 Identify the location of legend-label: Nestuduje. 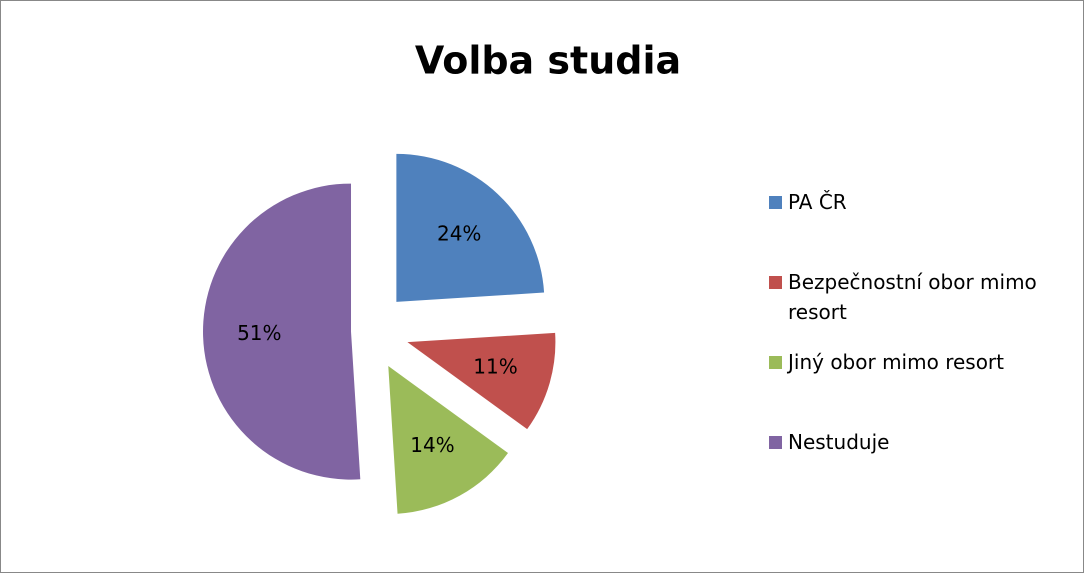
(839, 442).